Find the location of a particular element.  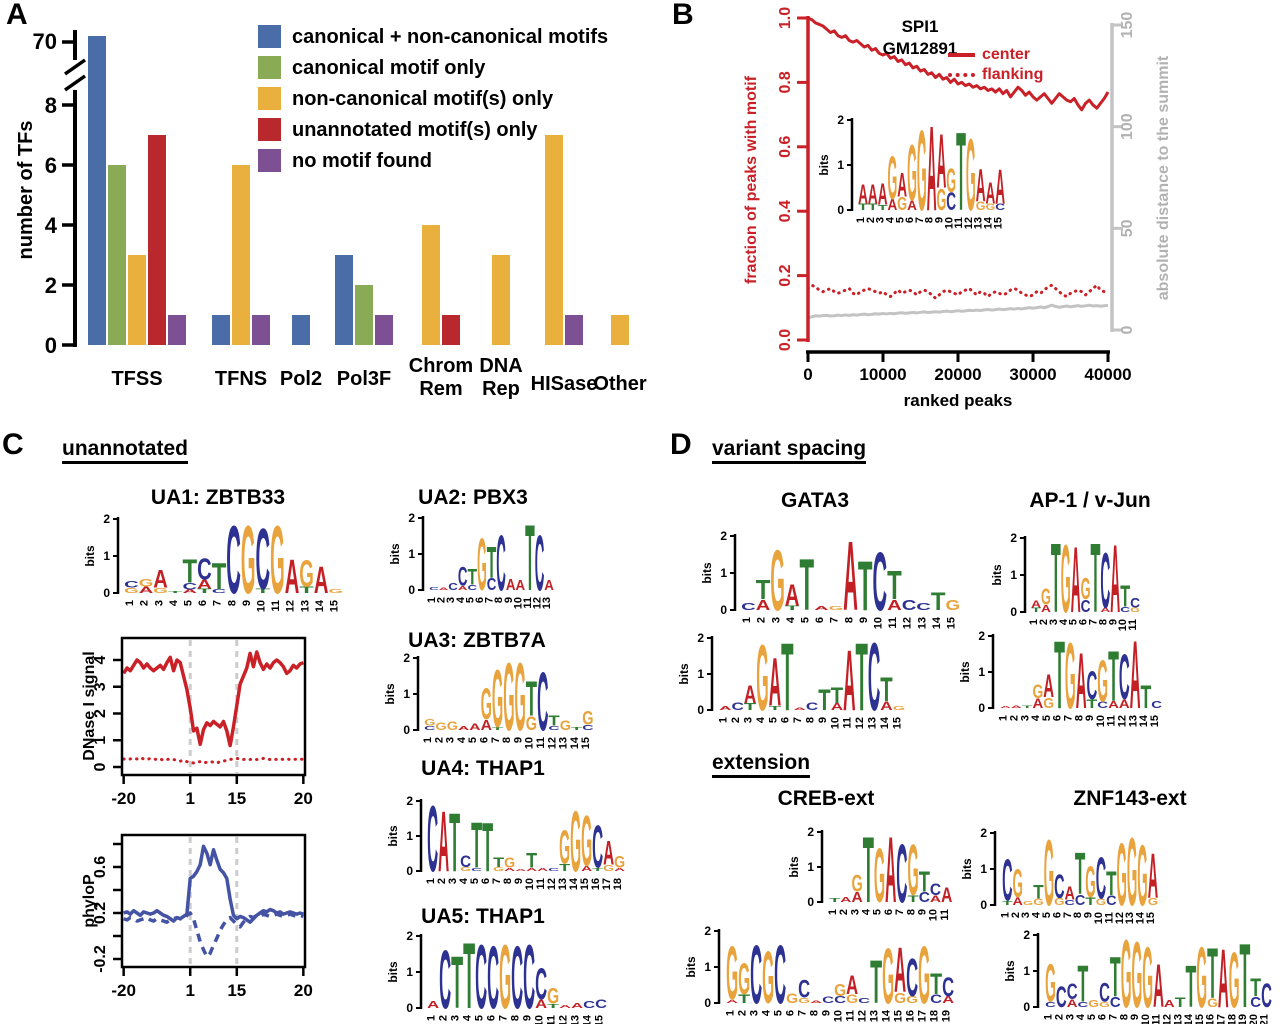

svg-text: 20 is located at coordinates (303, 798).